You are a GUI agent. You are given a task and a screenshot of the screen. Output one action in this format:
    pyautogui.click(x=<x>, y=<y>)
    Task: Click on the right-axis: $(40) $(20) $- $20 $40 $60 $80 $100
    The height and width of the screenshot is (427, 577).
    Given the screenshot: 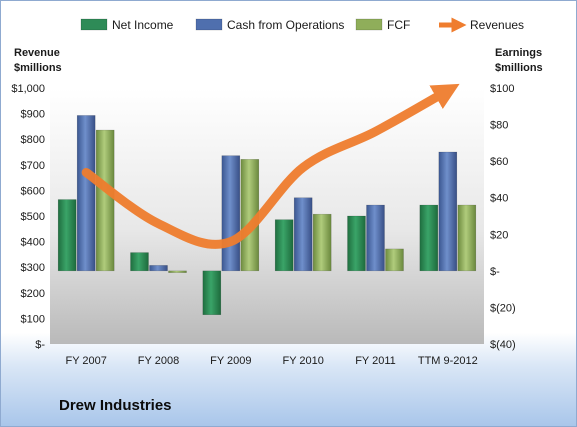 What is the action you would take?
    pyautogui.click(x=503, y=217)
    